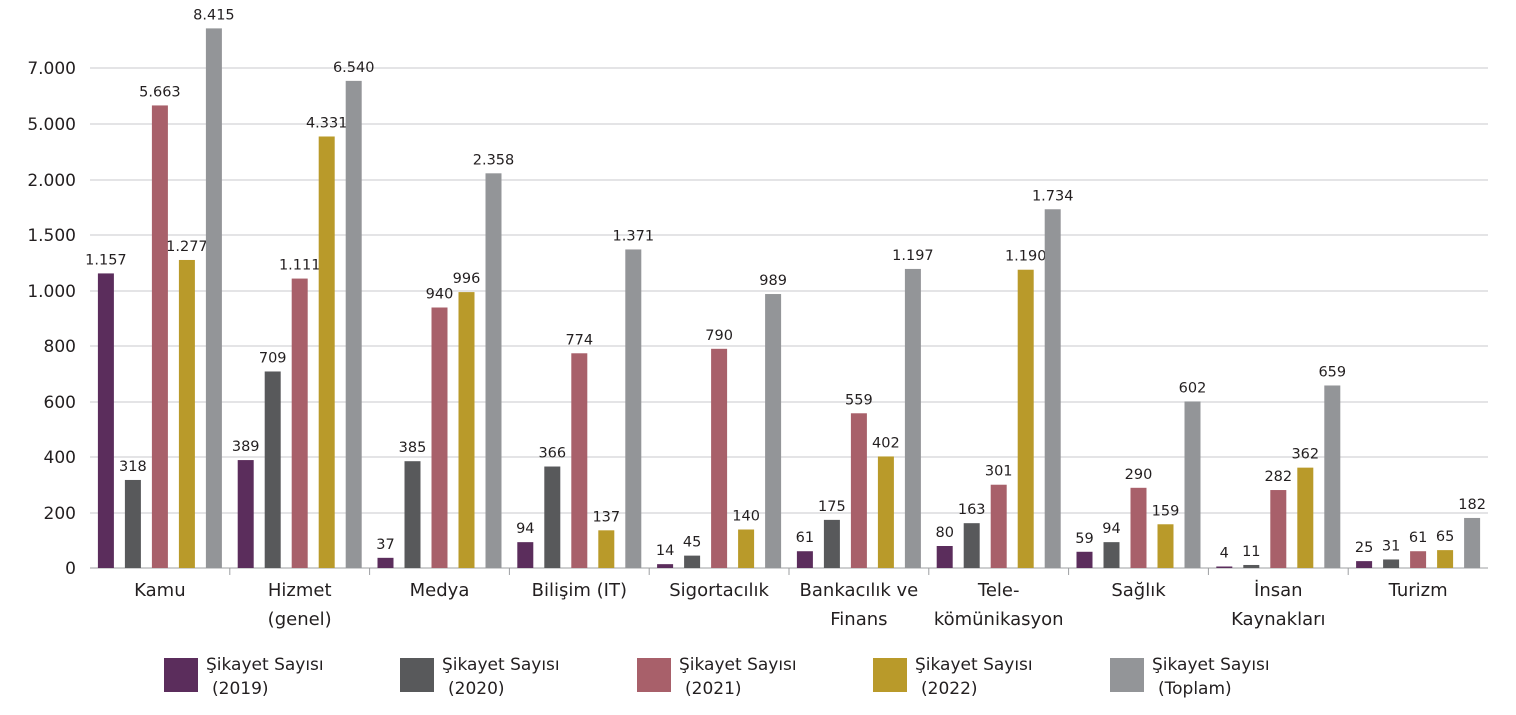  What do you see at coordinates (300, 590) in the screenshot?
I see `x-category-label: Hizmet` at bounding box center [300, 590].